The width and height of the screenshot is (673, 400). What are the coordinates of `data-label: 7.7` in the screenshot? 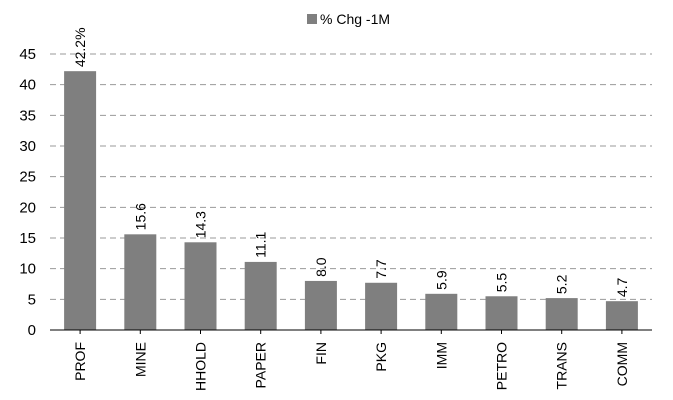 It's located at (381, 269).